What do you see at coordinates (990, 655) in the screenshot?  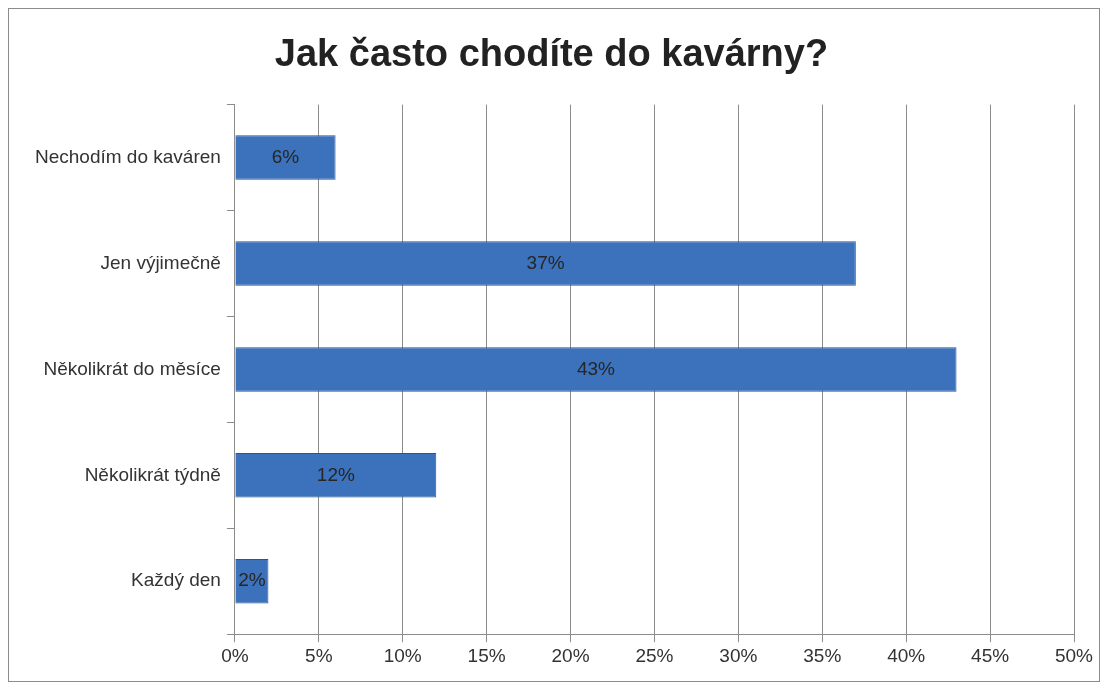 I see `x-tick-label: 45%` at bounding box center [990, 655].